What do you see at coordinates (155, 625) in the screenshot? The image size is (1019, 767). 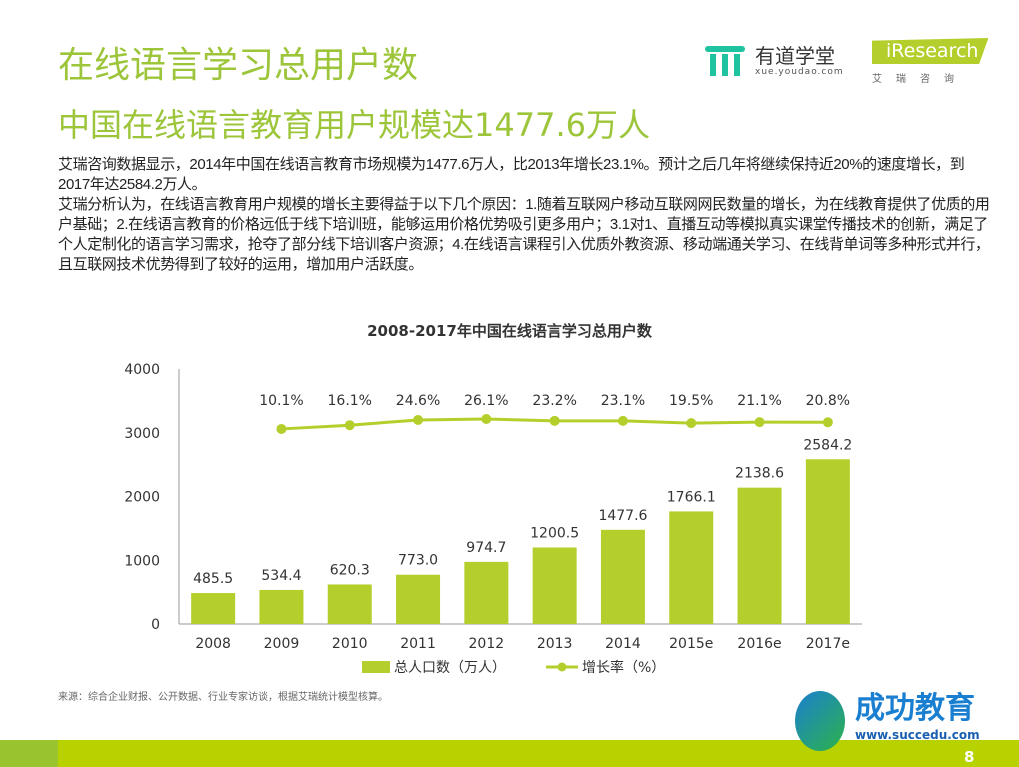 I see `y-tick-label: 0` at bounding box center [155, 625].